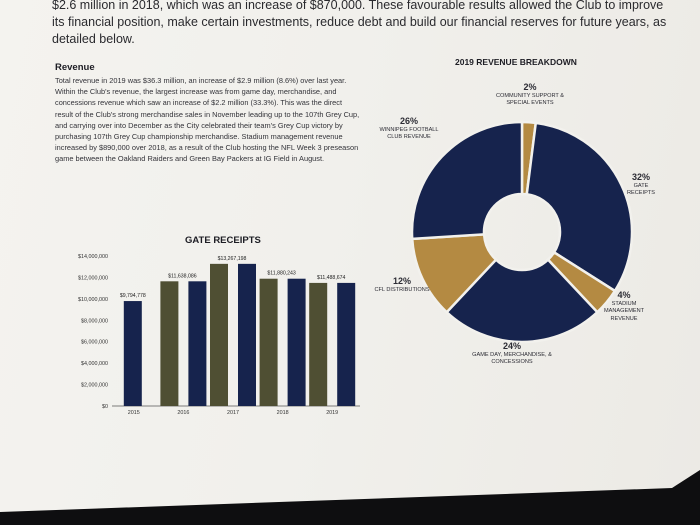  Describe the element at coordinates (247, 334) in the screenshot. I see `bar-primary-2017` at that location.